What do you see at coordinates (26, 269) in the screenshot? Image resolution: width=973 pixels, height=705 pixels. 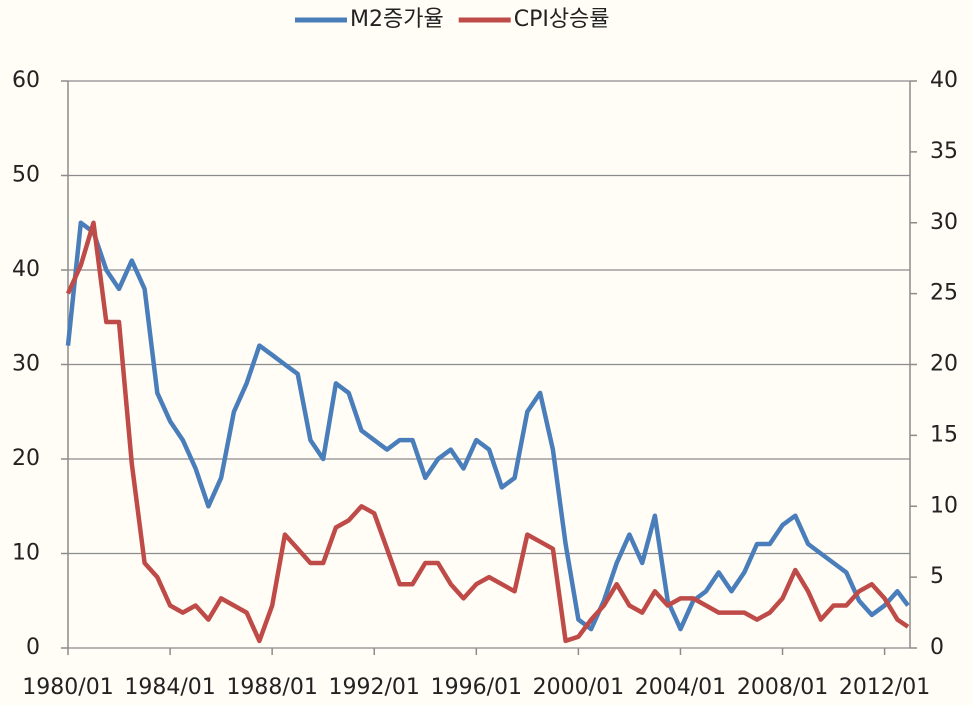 I see `y-tick-label: 40` at bounding box center [26, 269].